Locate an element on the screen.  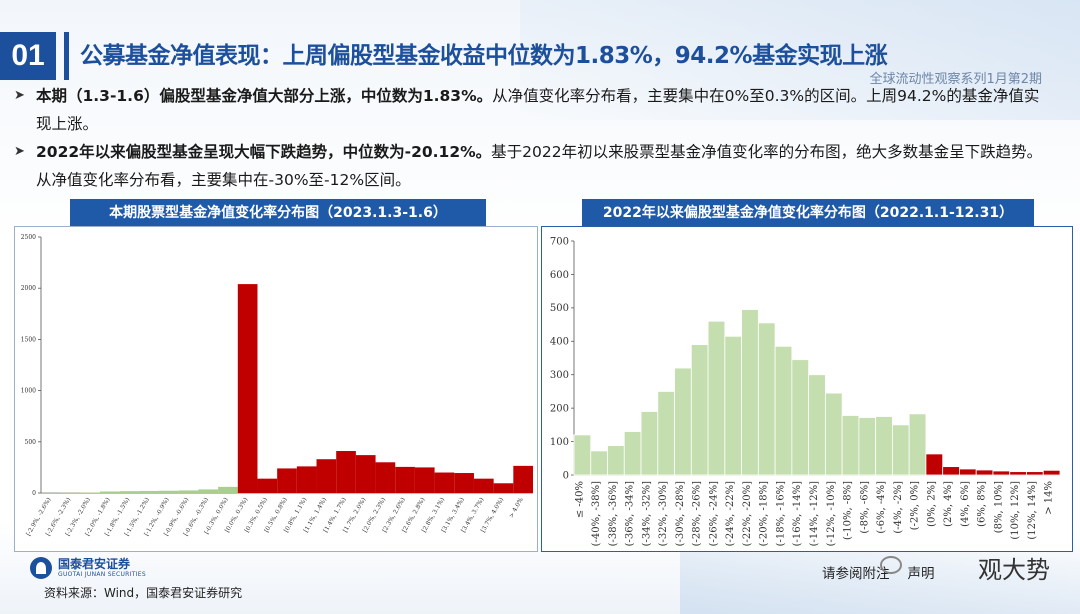
company-logo: 国泰君安证券 GUOTAI JUNAN SECURITIES is located at coordinates (88, 568).